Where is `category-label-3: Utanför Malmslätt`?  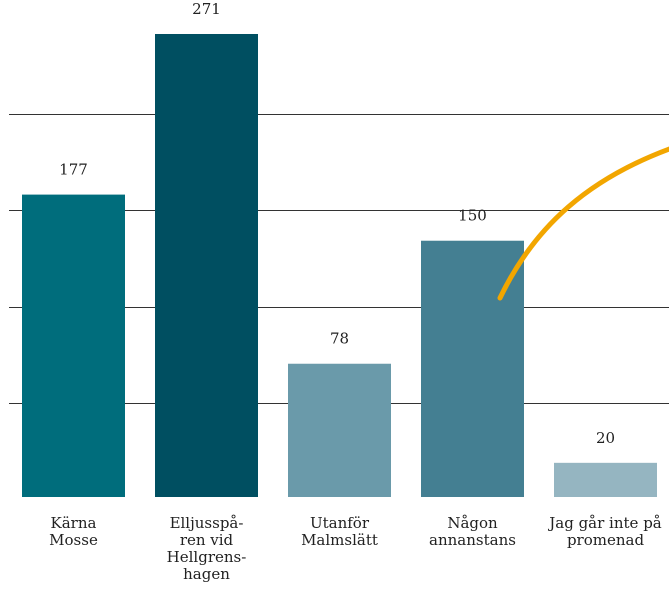 category-label-3: Utanför Malmslätt is located at coordinates (339, 531).